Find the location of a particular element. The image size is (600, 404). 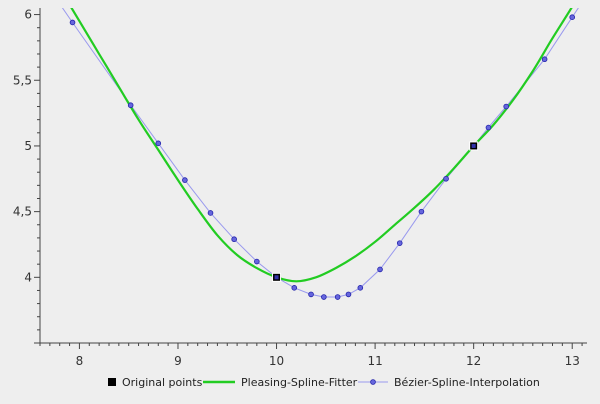

x-tick-label: 9 is located at coordinates (178, 361).